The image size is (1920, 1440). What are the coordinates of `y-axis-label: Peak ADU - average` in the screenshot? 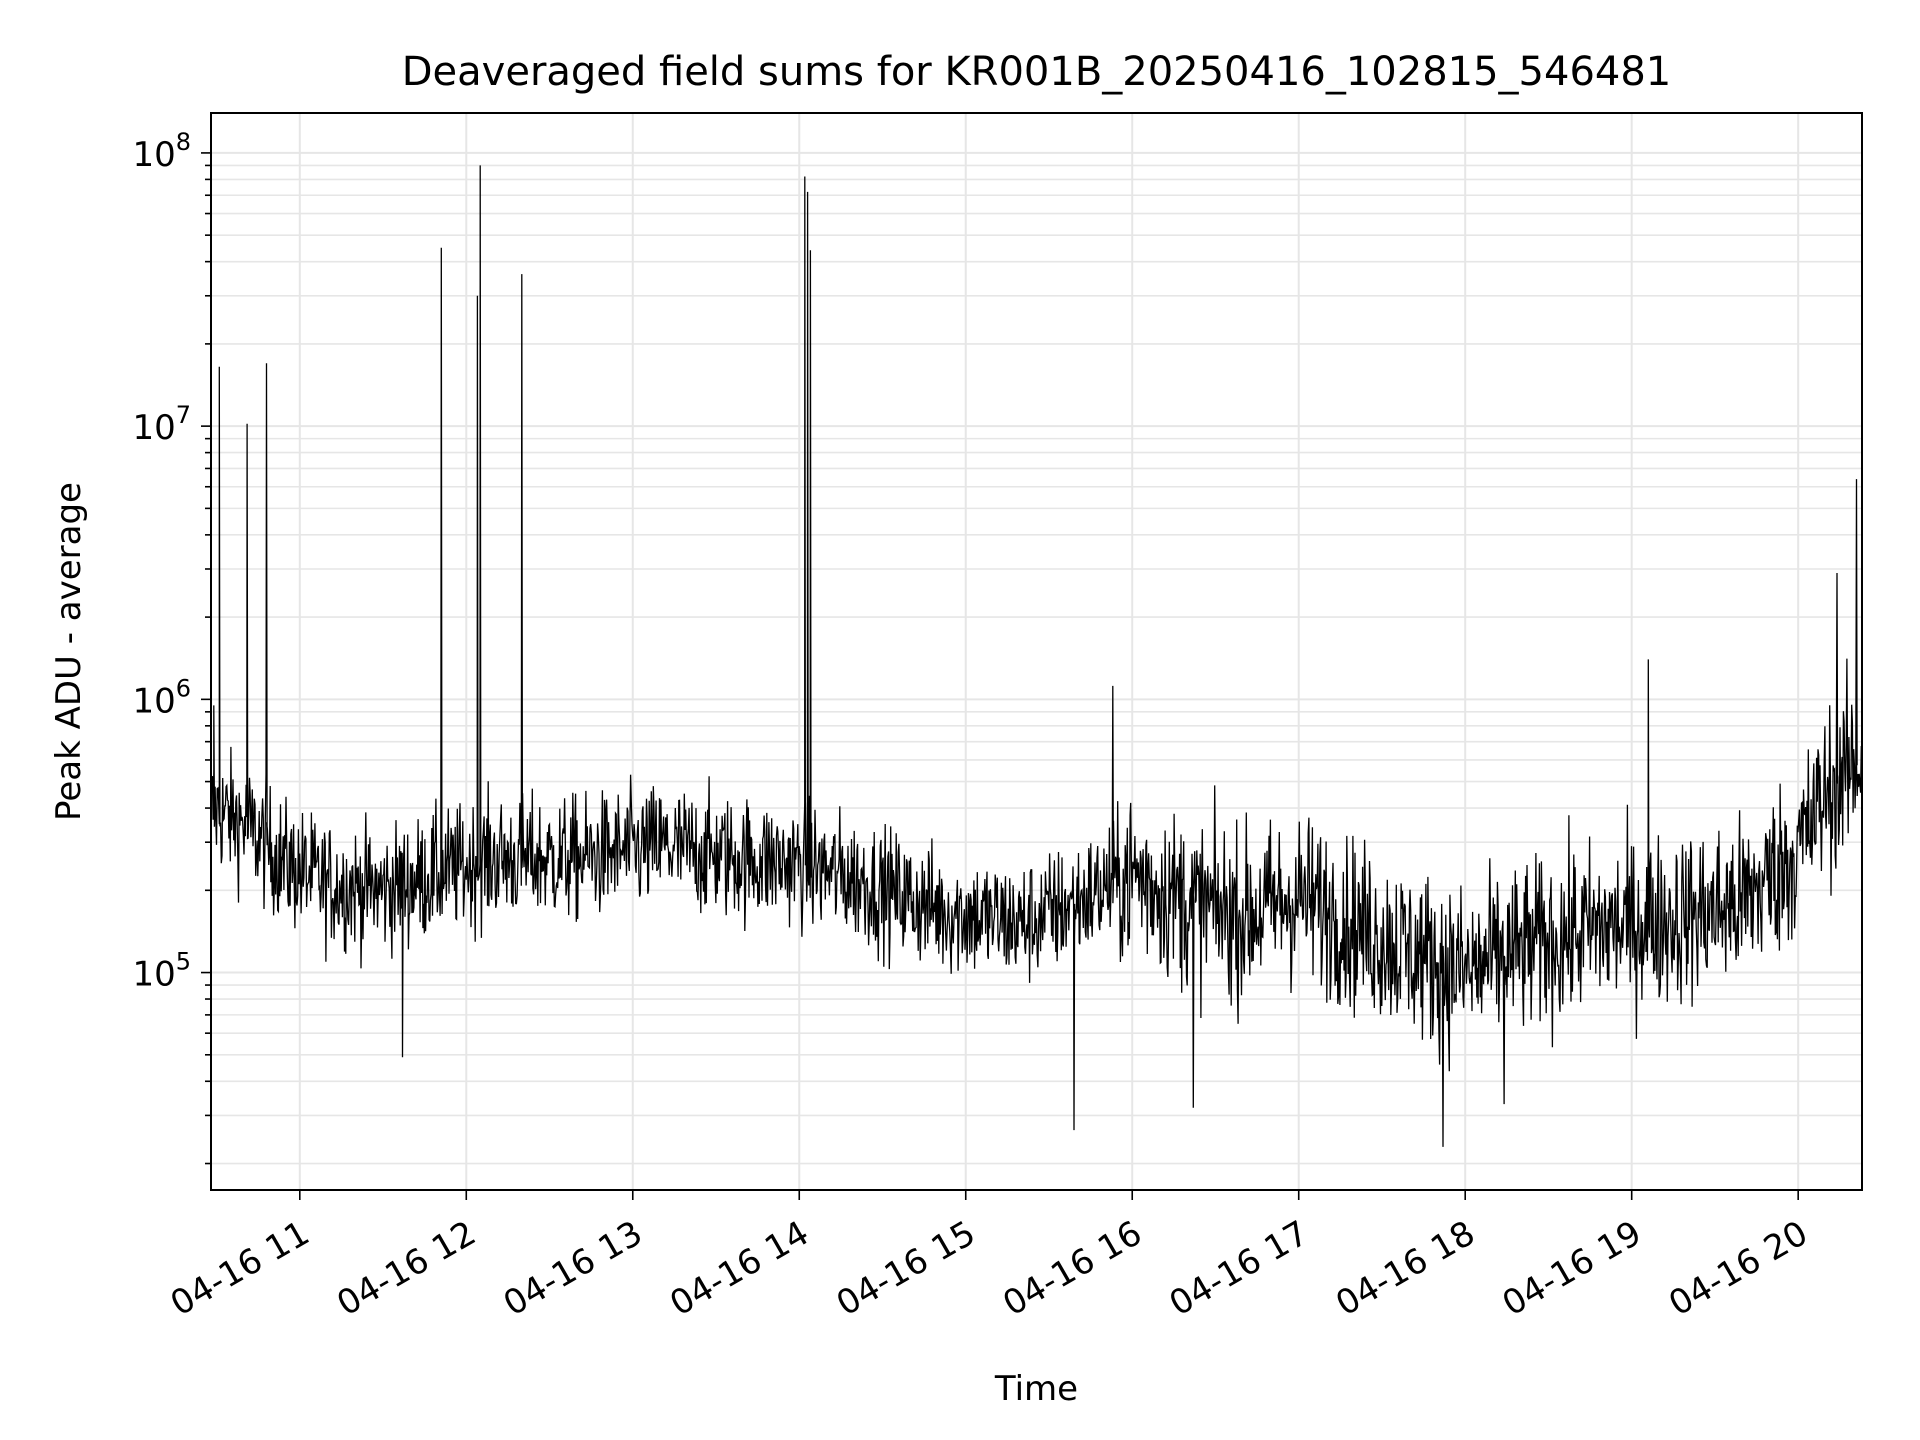 It's located at (69, 651).